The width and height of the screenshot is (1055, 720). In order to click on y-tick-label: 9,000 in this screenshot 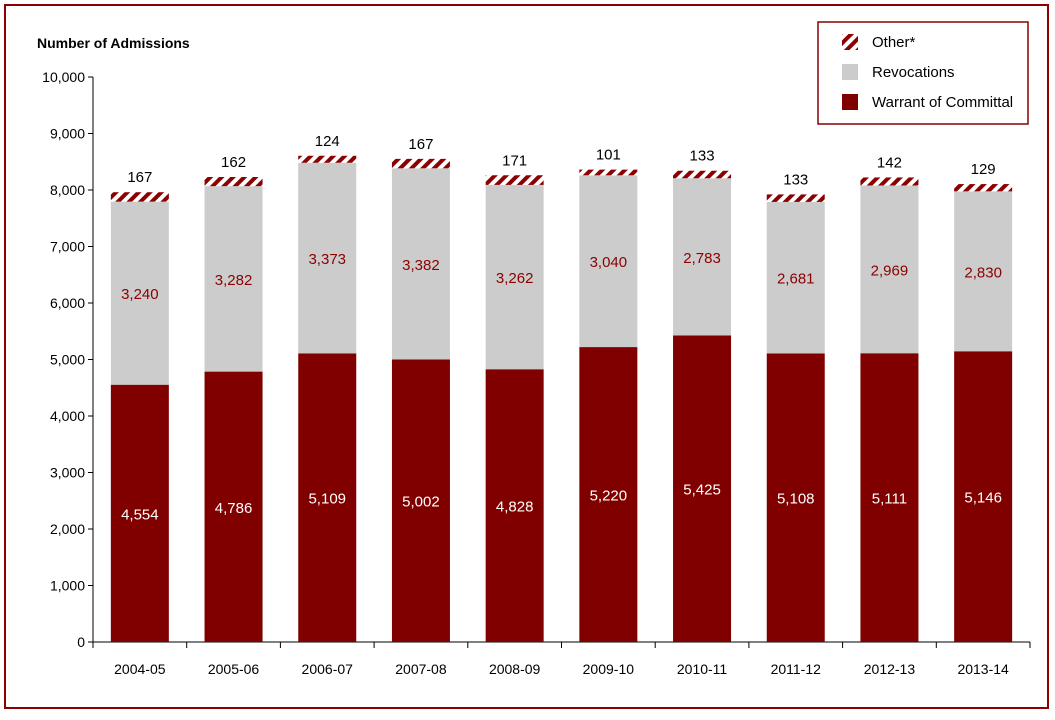, I will do `click(67, 134)`.